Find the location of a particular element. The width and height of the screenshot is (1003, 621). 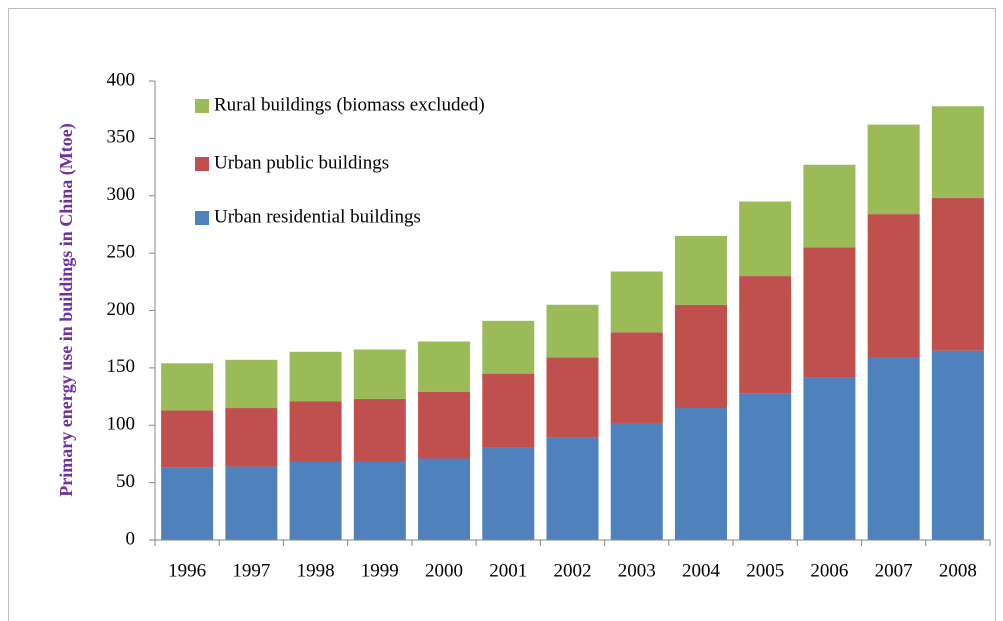

x-tick-label: 1996 is located at coordinates (187, 570).